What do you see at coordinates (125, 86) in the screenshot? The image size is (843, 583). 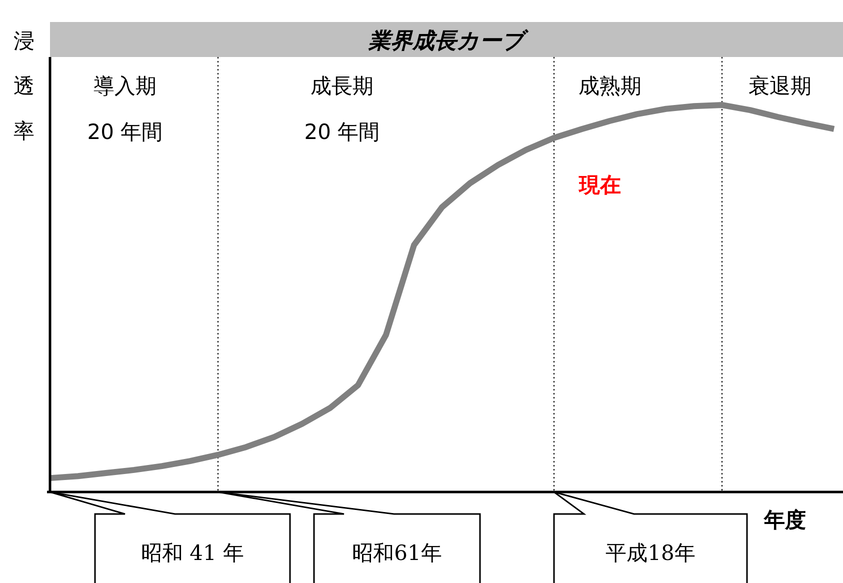 I see `text: 導入期` at bounding box center [125, 86].